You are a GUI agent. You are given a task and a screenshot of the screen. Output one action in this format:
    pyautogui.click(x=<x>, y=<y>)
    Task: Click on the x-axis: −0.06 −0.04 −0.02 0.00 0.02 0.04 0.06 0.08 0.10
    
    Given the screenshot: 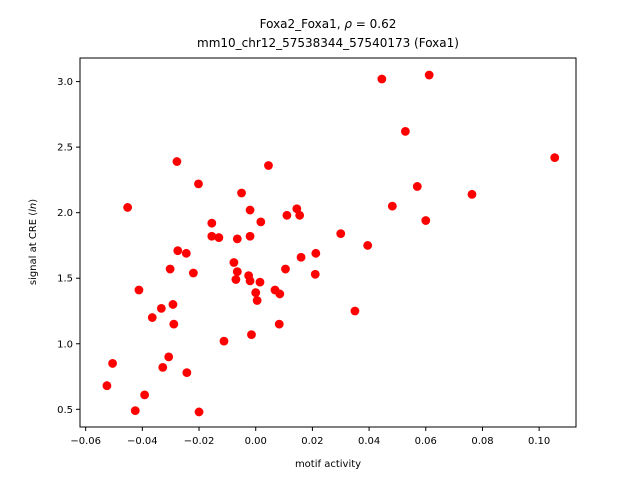 What is the action you would take?
    pyautogui.click(x=310, y=437)
    